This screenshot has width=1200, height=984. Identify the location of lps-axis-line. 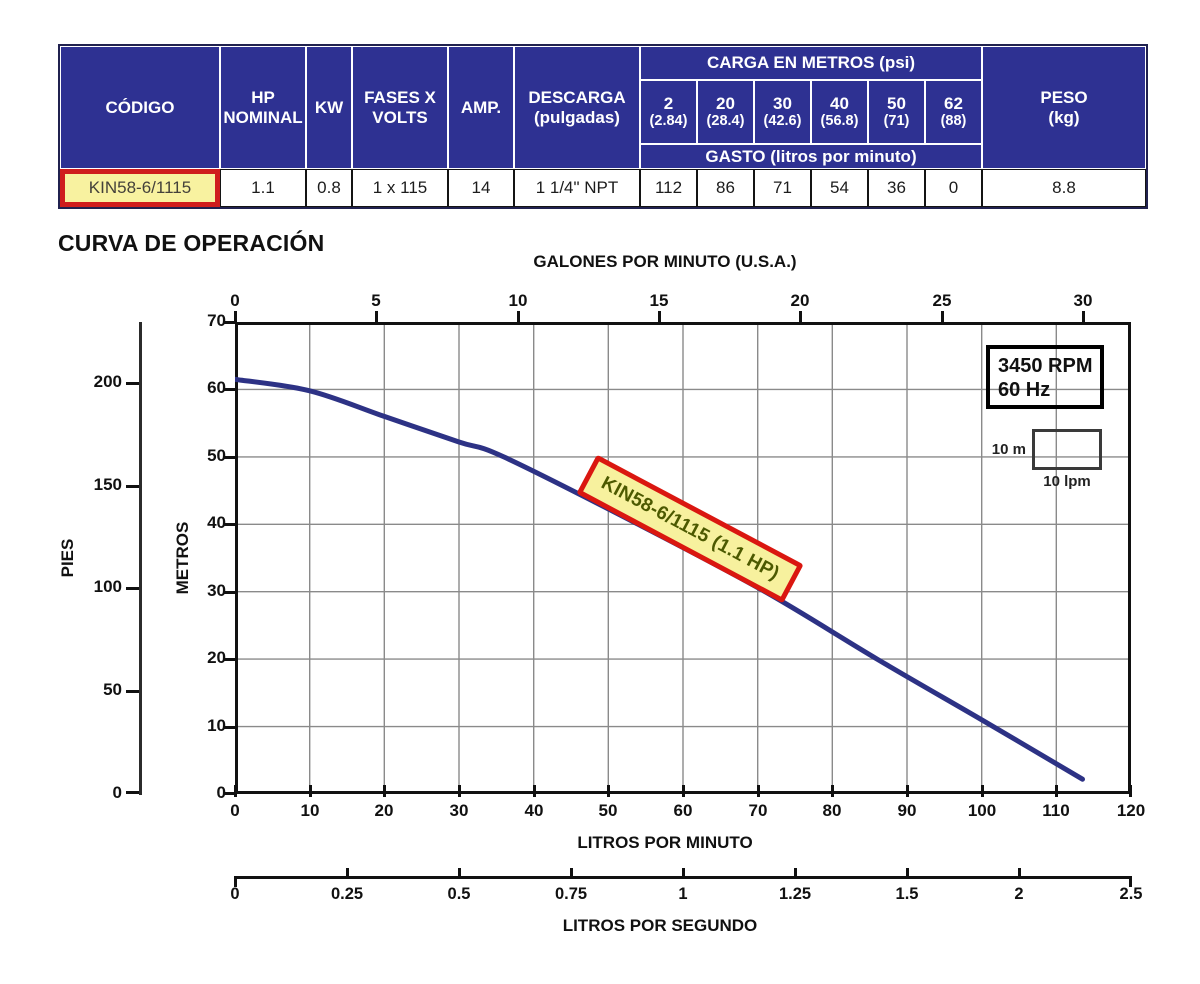
(683, 877).